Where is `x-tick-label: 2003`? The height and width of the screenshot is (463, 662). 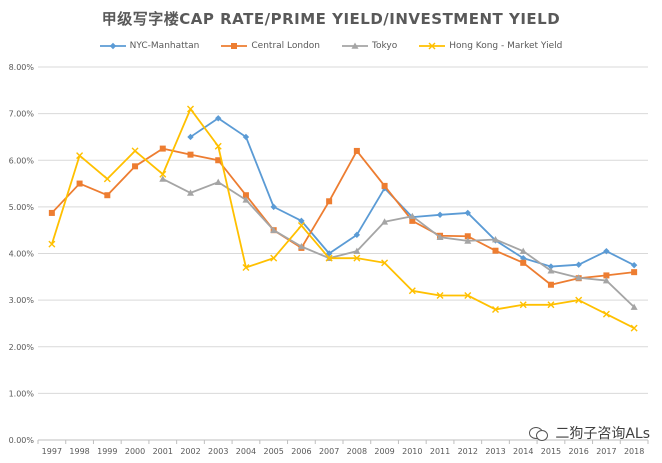 x-tick-label: 2003 is located at coordinates (218, 451).